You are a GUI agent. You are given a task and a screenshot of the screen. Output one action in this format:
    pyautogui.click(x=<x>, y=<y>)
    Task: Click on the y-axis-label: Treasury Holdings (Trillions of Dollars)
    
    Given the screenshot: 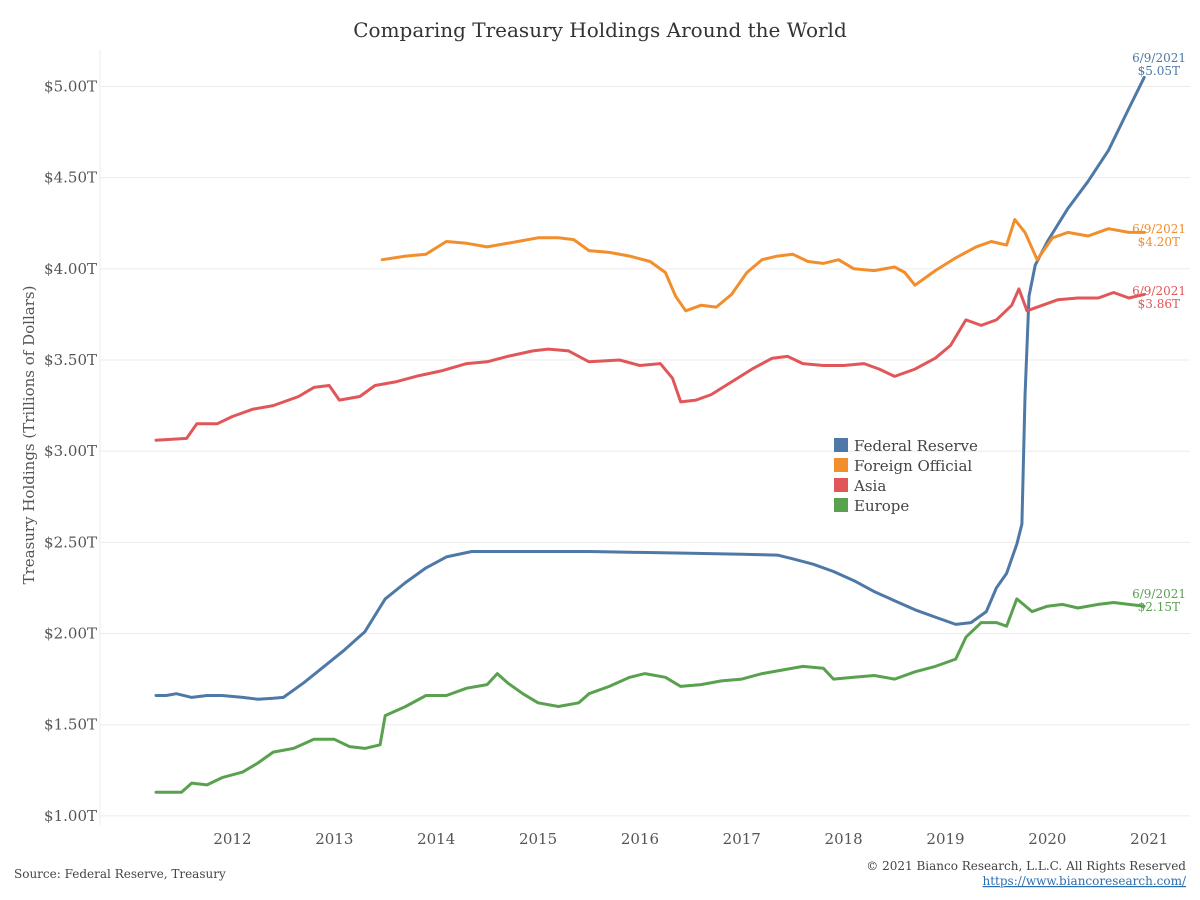 What is the action you would take?
    pyautogui.click(x=29, y=435)
    